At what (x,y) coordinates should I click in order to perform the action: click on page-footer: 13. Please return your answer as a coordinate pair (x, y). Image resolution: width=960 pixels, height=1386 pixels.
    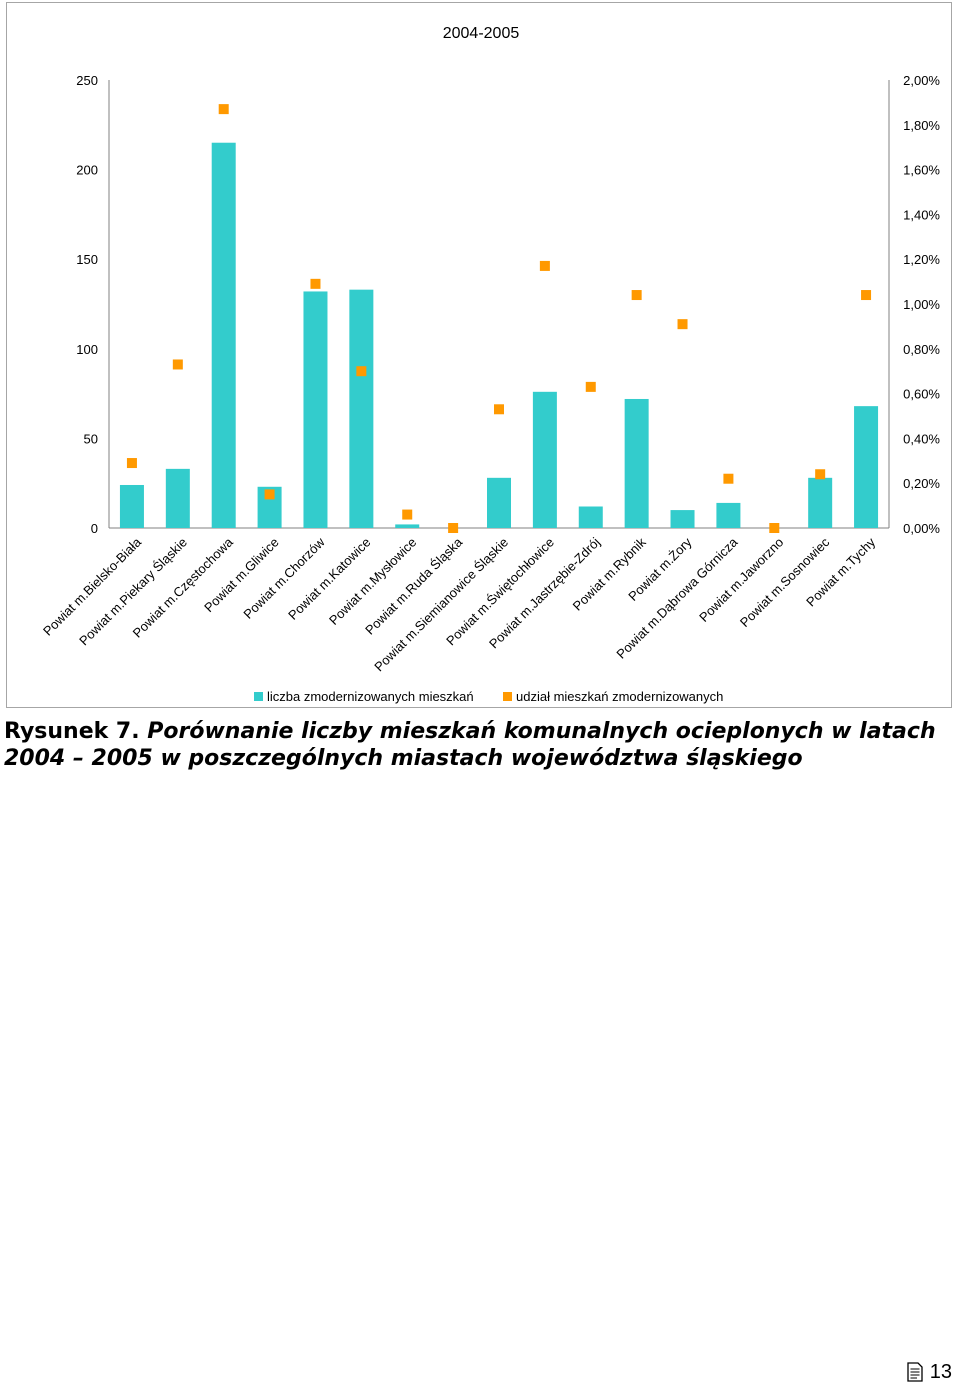
    Looking at the image, I should click on (929, 1372).